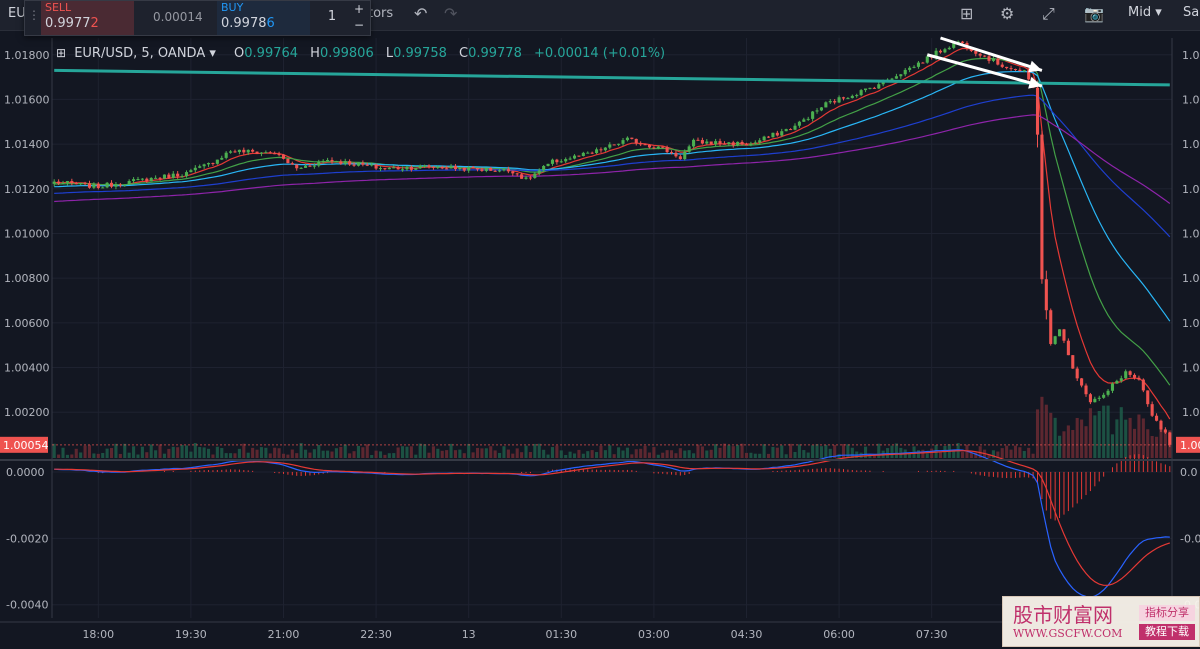 This screenshot has width=1200, height=649. Describe the element at coordinates (612, 159) in the screenshot. I see `moving-average-line` at that location.